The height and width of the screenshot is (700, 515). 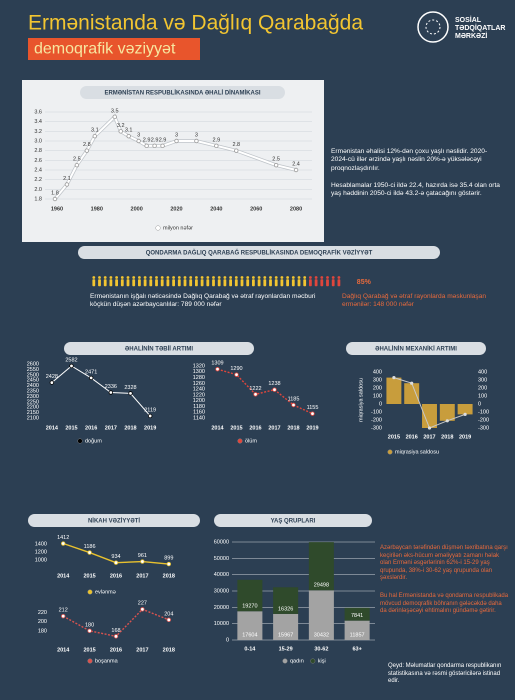 I want to click on data-label: 3.1, so click(x=129, y=131).